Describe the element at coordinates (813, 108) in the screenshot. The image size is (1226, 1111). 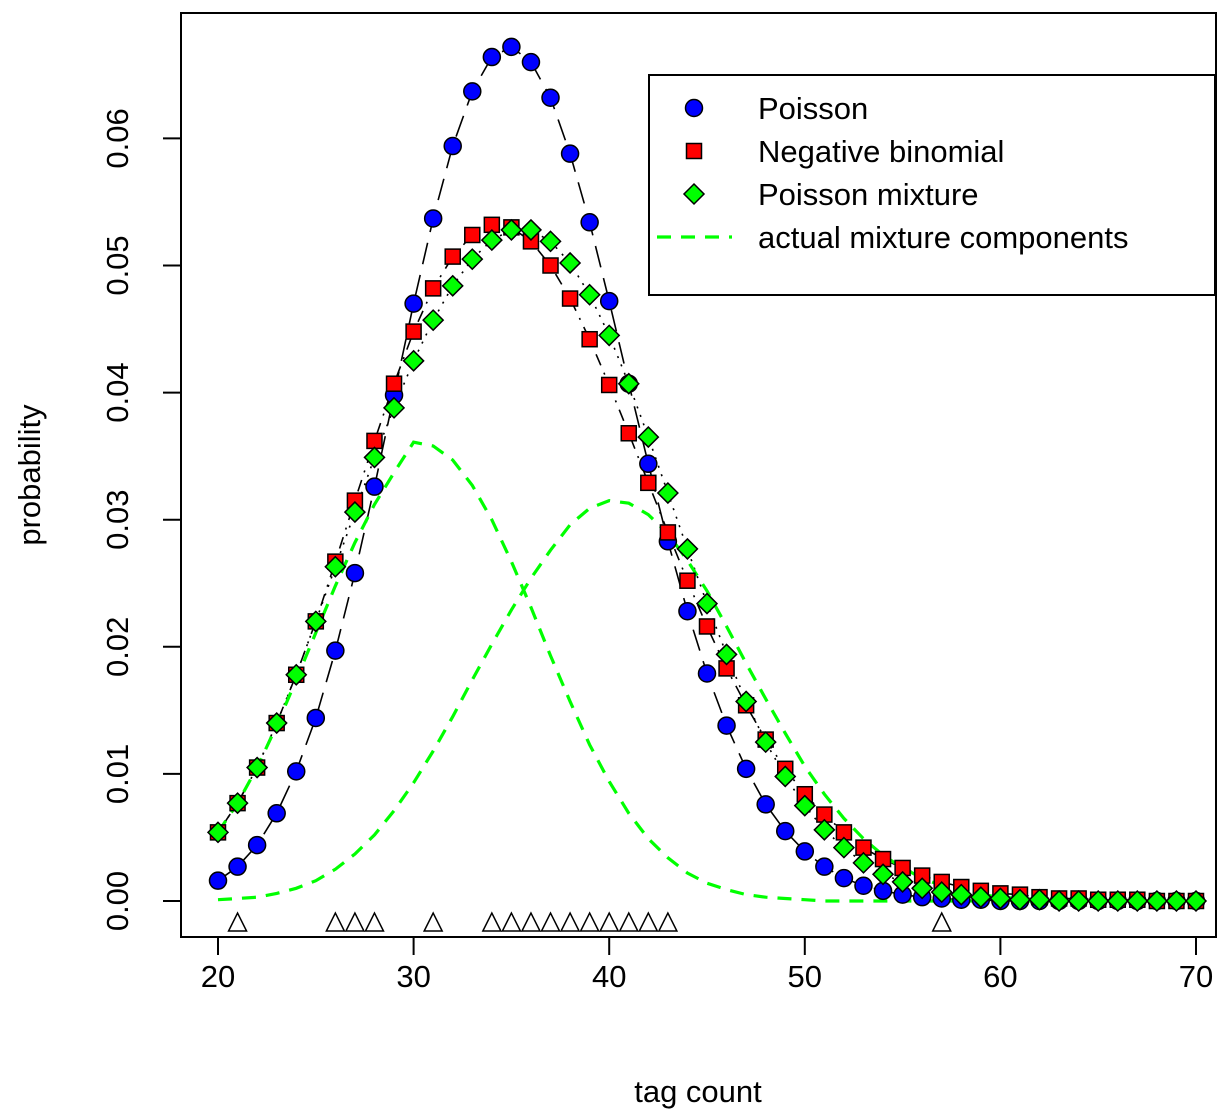
I see `legend-label-0: Poisson` at that location.